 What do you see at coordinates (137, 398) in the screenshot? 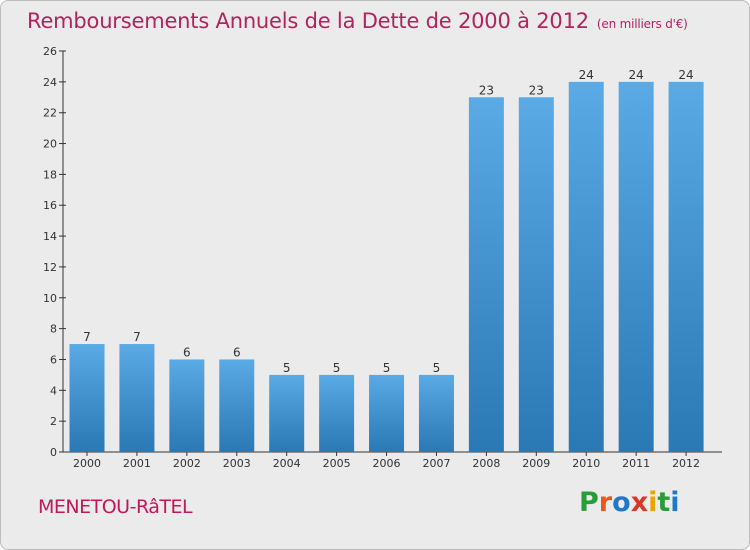
I see `bar-2001` at bounding box center [137, 398].